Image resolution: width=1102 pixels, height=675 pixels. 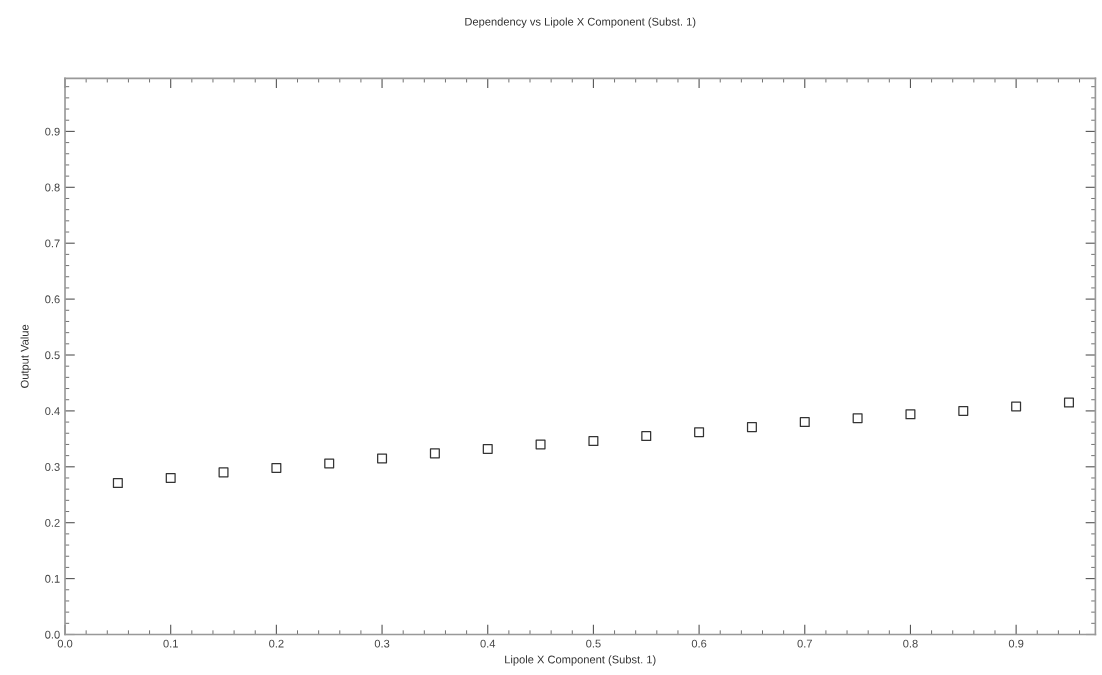 I want to click on x-axis-title: Lipole X Component (Subst. 1), so click(x=580, y=660).